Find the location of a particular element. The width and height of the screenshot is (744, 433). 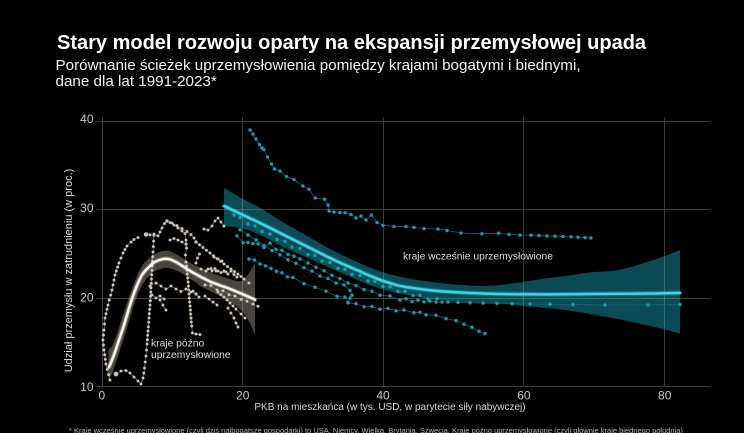

svg-text: 30 is located at coordinates (87, 208).